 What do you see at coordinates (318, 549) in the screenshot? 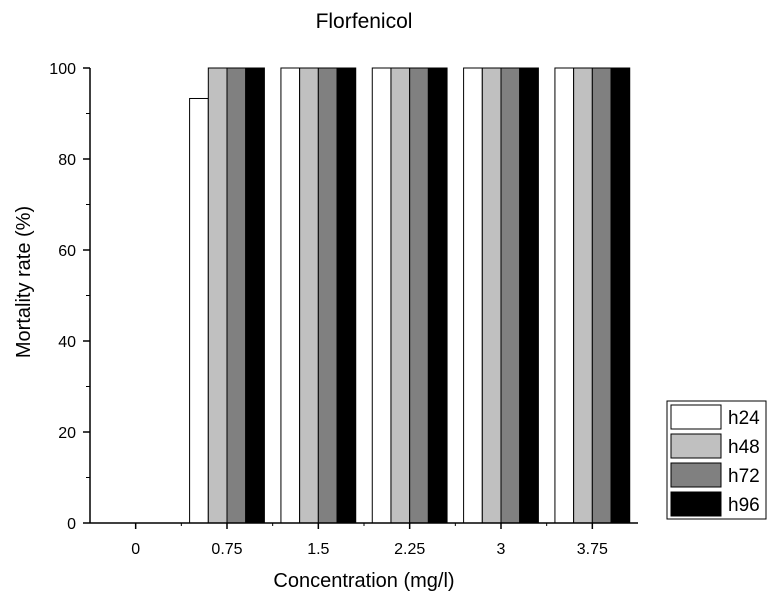
I see `x-tick-label-1.5: 1.5` at bounding box center [318, 549].